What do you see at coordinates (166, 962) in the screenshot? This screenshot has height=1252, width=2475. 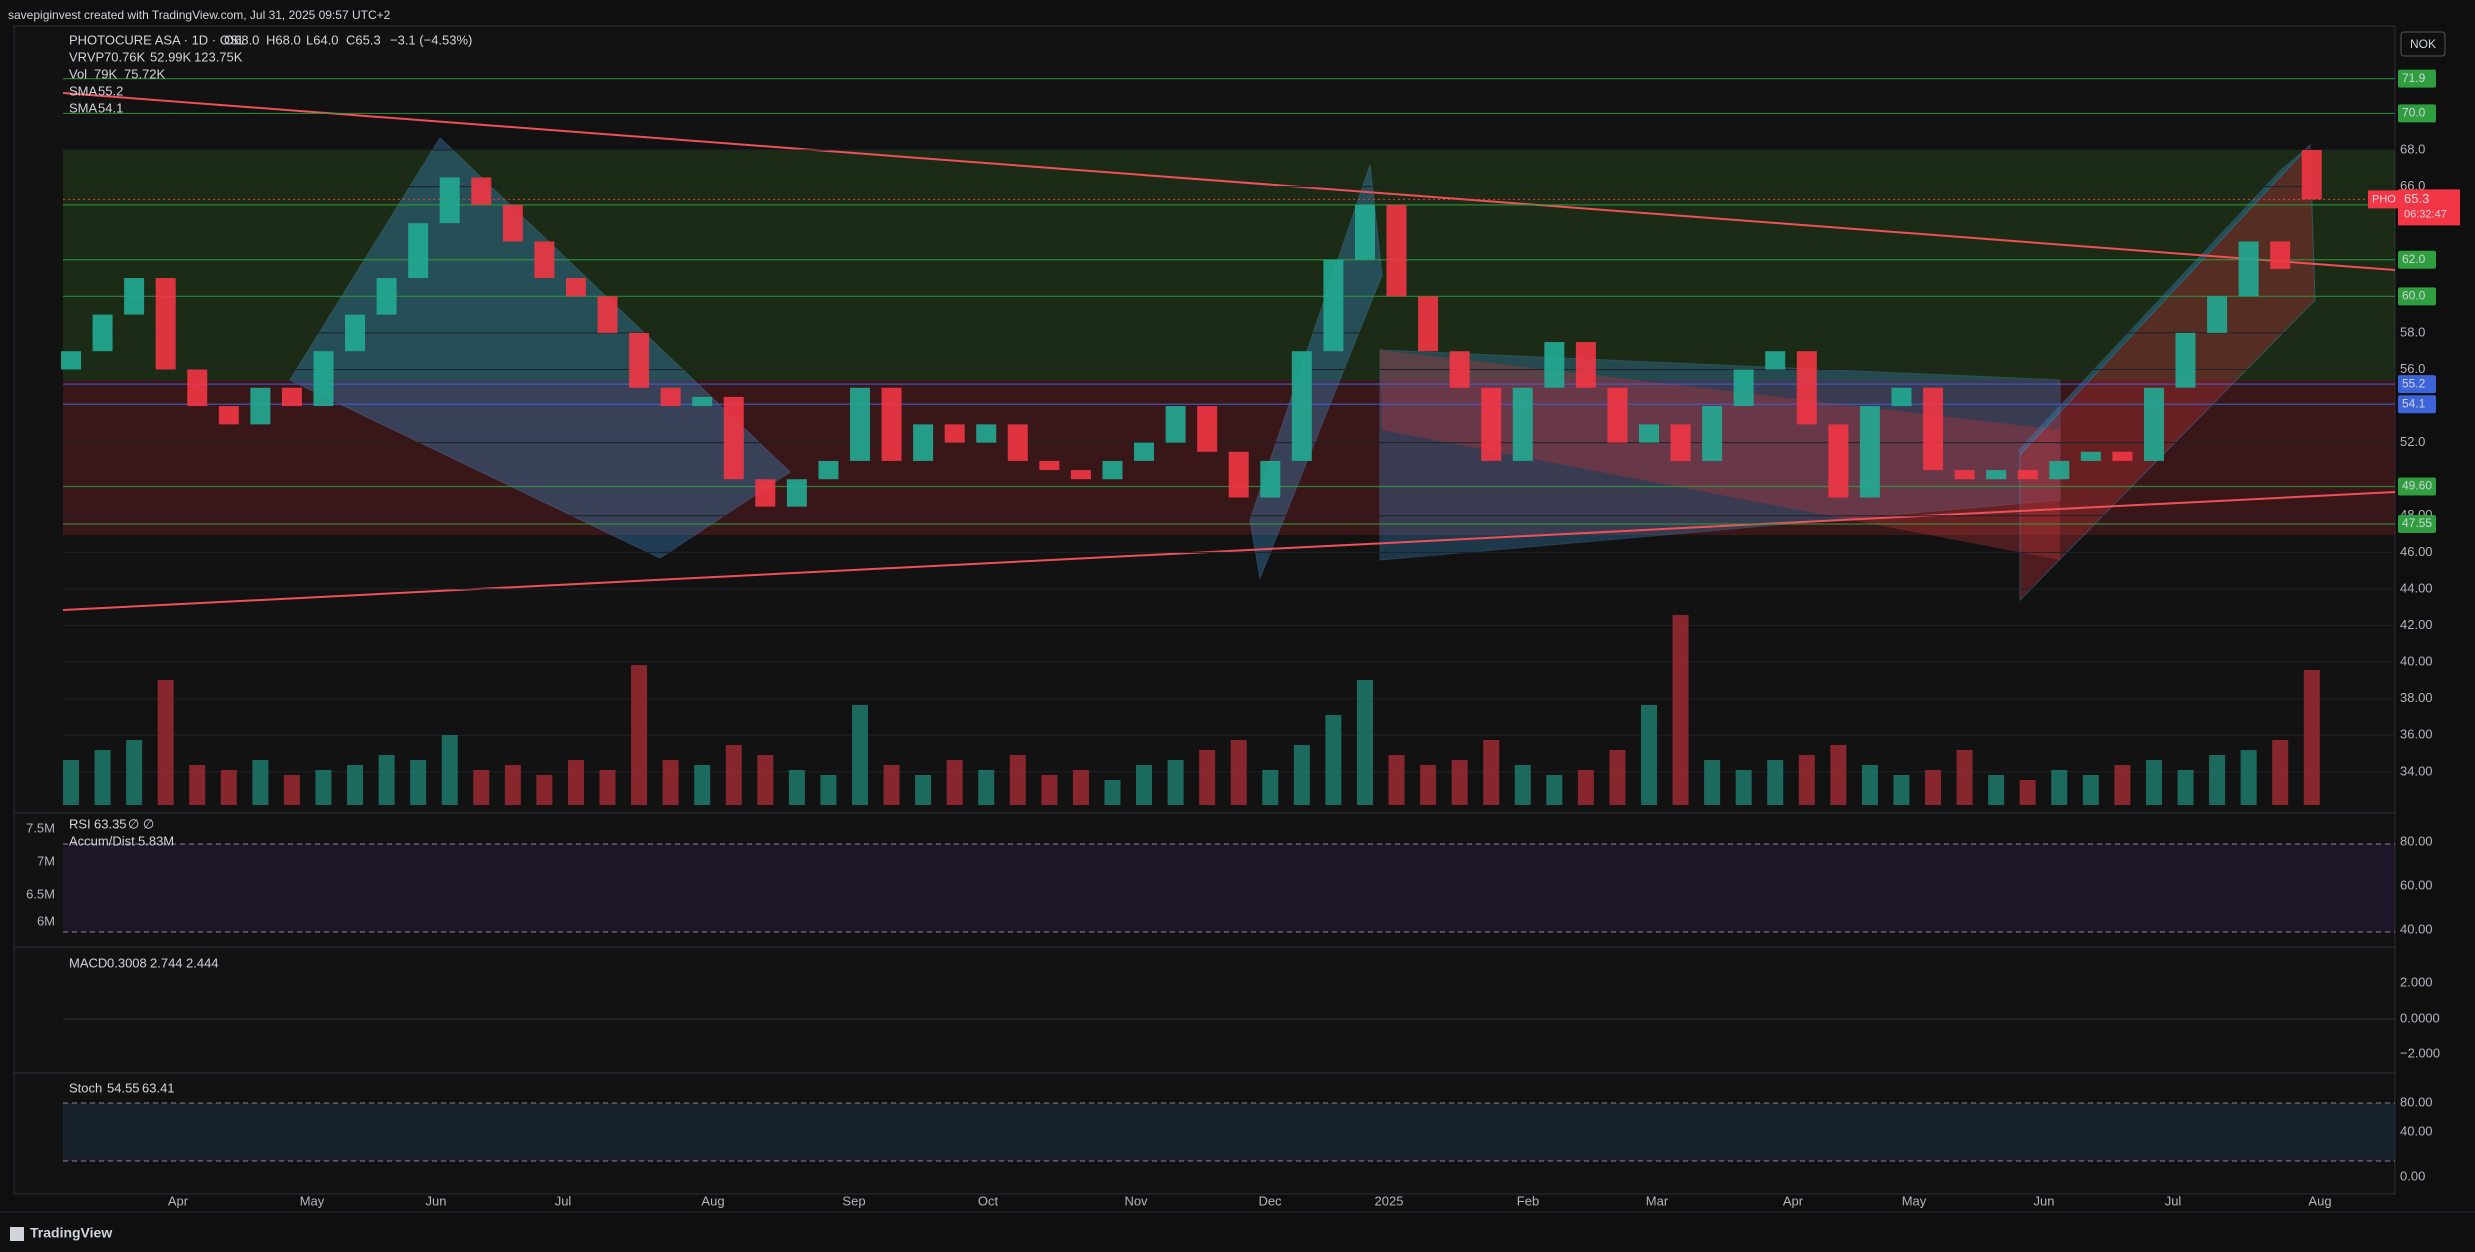 I see `macd-value: 2.744` at bounding box center [166, 962].